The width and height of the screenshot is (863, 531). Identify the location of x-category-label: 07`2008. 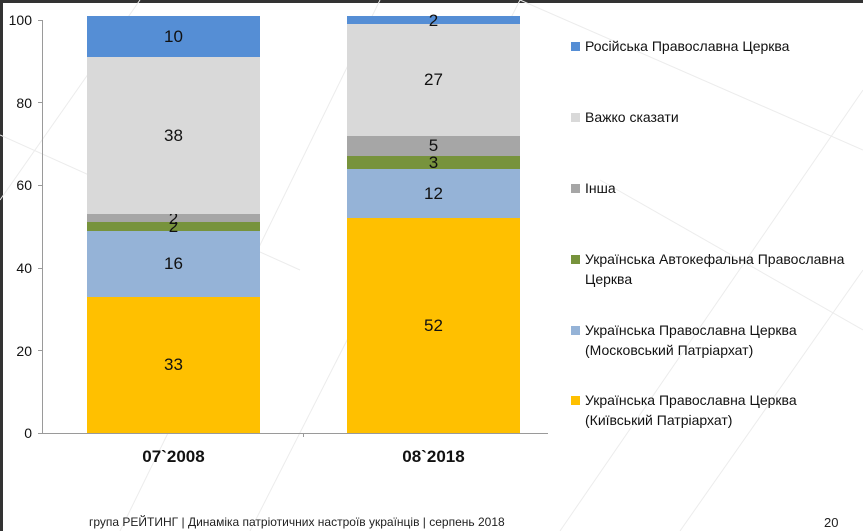
(173, 456).